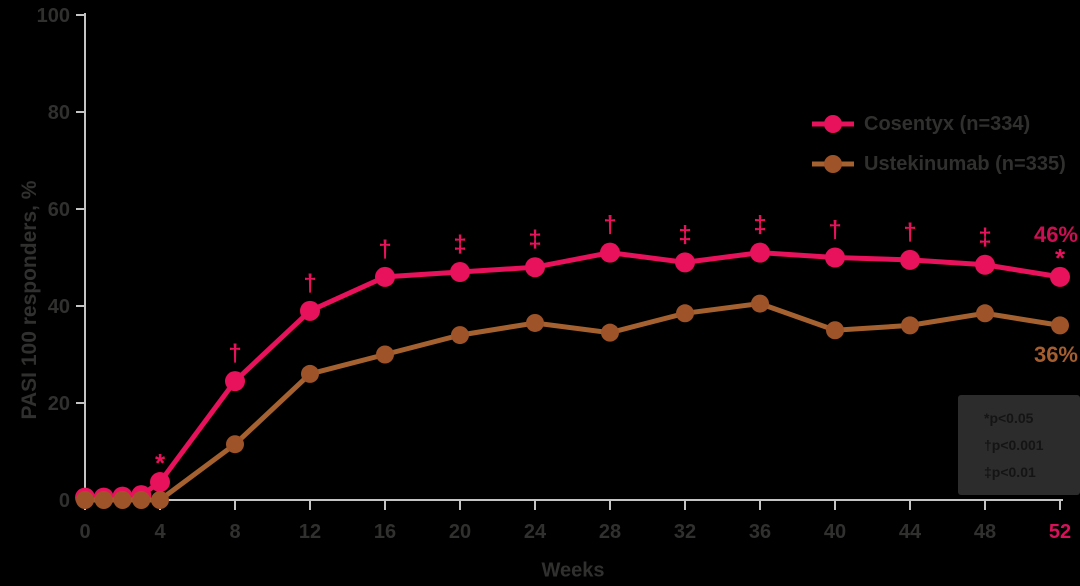  What do you see at coordinates (385, 532) in the screenshot?
I see `x-tick-label: 16` at bounding box center [385, 532].